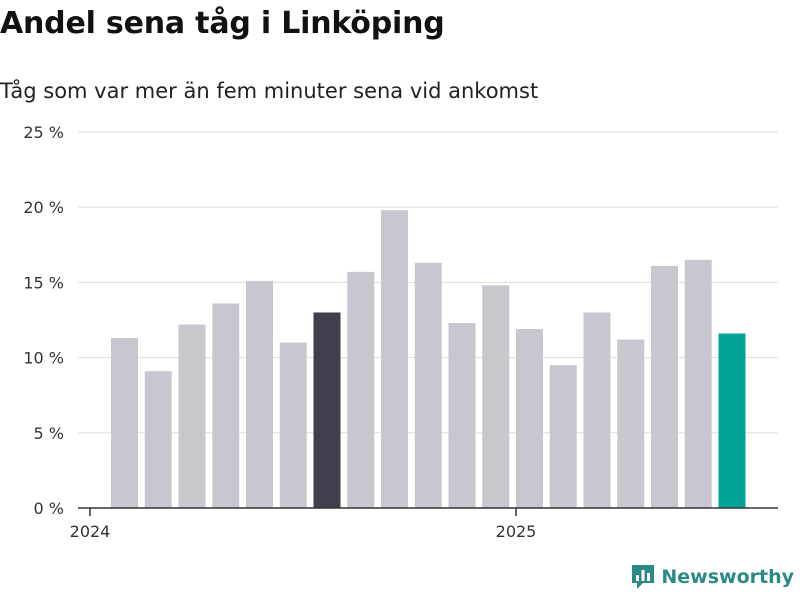 The width and height of the screenshot is (800, 600). I want to click on y-tick-label: 15 %, so click(43, 282).